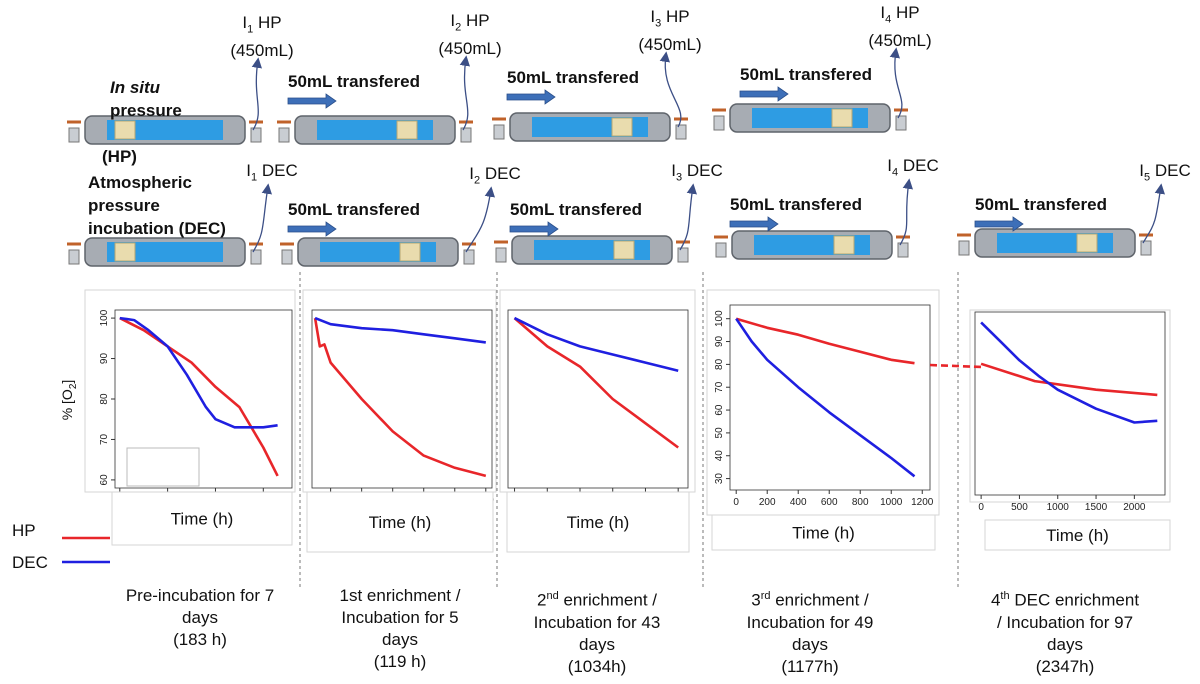 This screenshot has width=1200, height=684. I want to click on row-title-italic: In situ, so click(135, 87).